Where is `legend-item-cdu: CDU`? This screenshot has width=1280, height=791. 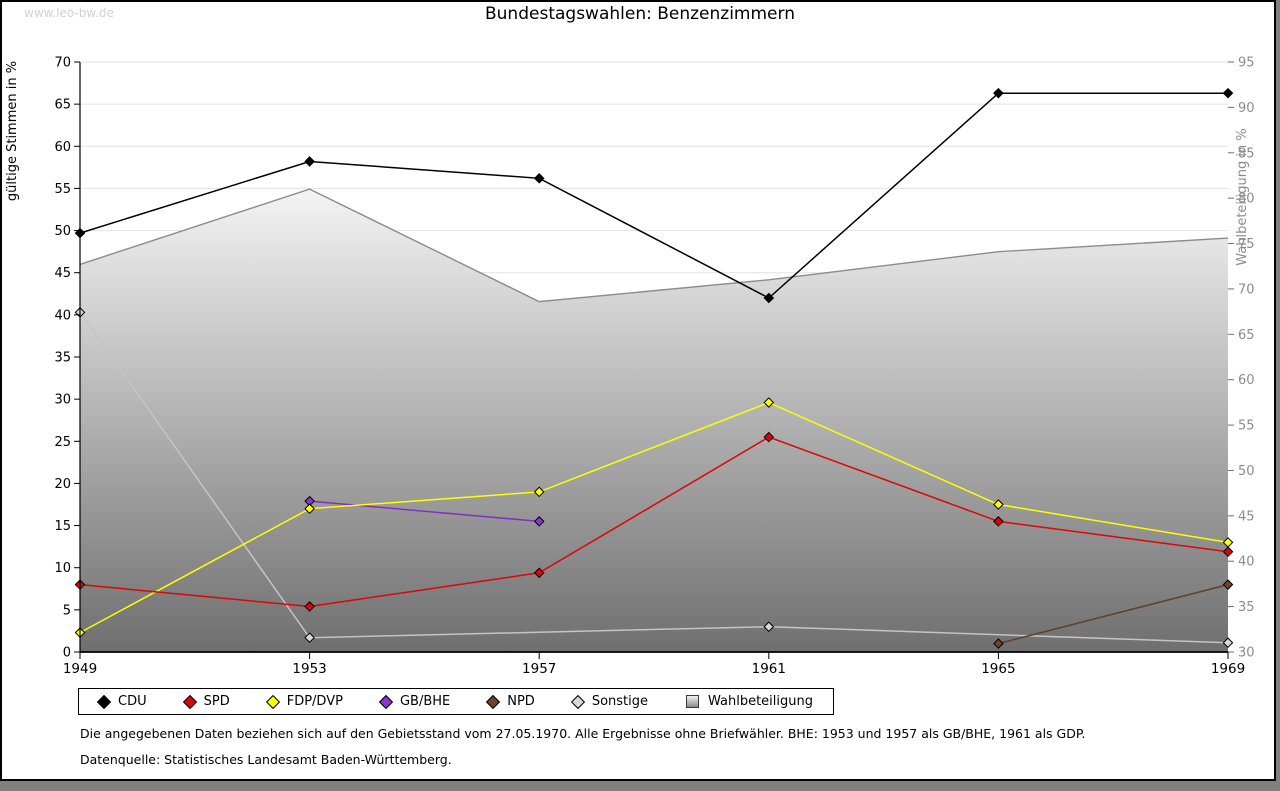
legend-item-cdu: CDU is located at coordinates (121, 701).